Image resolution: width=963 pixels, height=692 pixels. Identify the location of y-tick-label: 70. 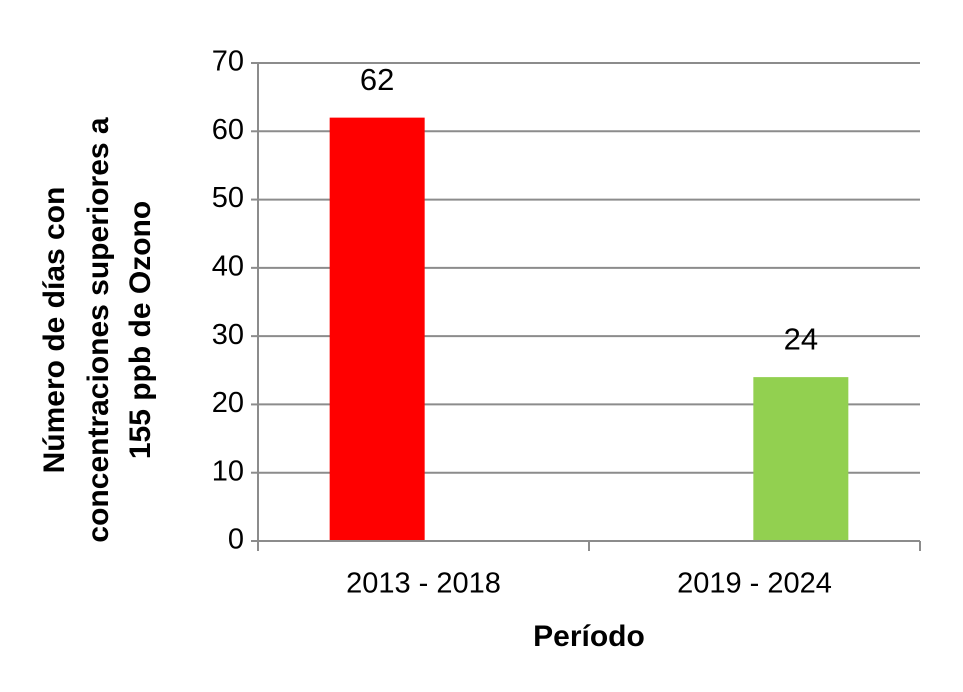
(228, 62).